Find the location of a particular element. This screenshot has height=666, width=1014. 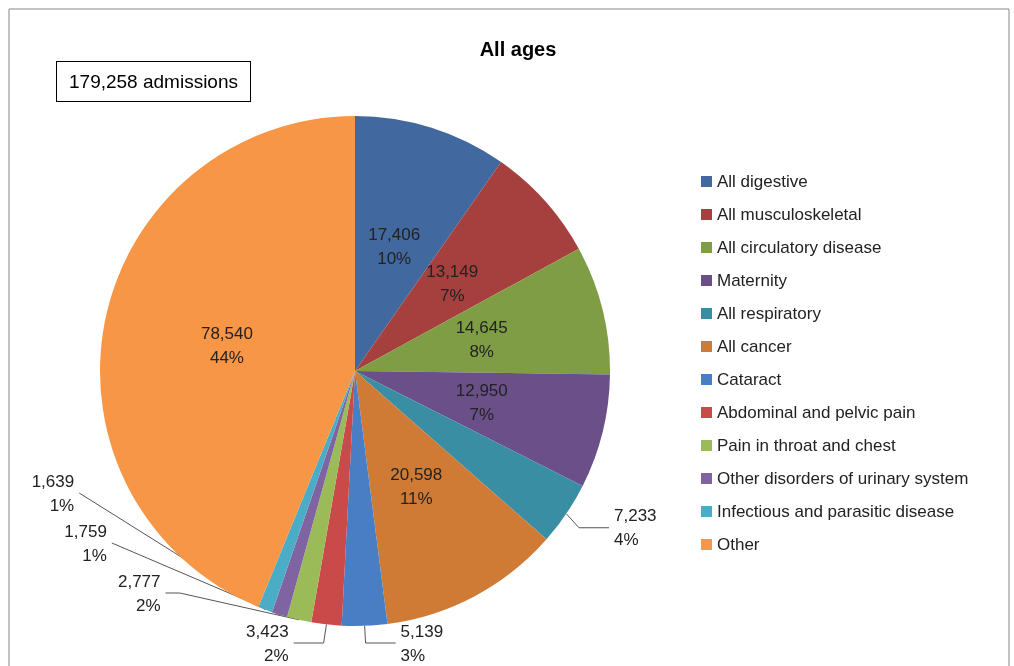

legend-label: Cataract is located at coordinates (749, 379).